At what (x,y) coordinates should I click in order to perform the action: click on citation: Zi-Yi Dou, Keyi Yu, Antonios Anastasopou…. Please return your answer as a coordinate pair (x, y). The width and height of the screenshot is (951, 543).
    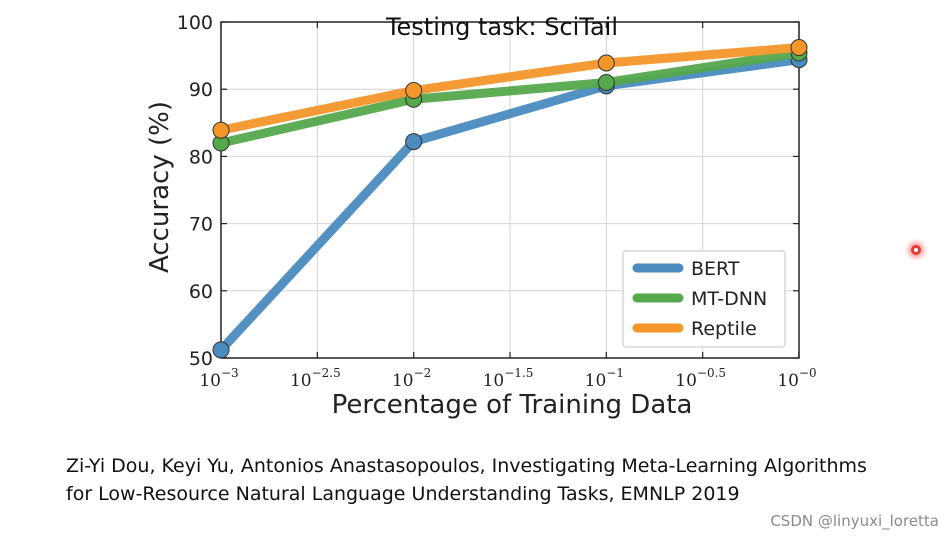
    Looking at the image, I should click on (466, 480).